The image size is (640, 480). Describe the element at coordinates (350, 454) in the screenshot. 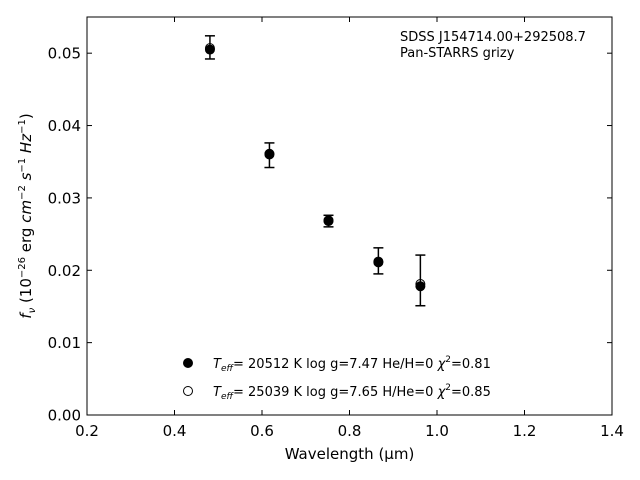

I see `x-axis-label: Wavelength (μm)` at that location.